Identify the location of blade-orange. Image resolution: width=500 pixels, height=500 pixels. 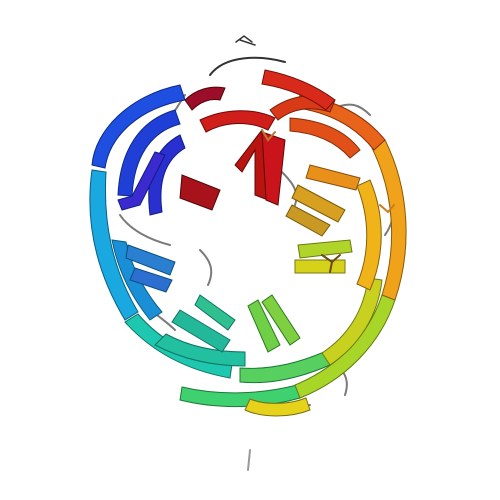
(346, 220).